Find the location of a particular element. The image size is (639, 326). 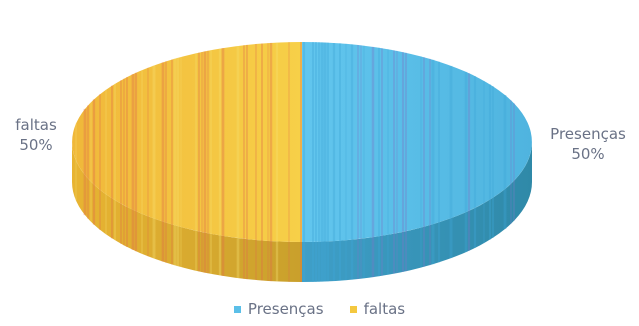

slice-label-faltas: faltas 50% is located at coordinates (36, 135).